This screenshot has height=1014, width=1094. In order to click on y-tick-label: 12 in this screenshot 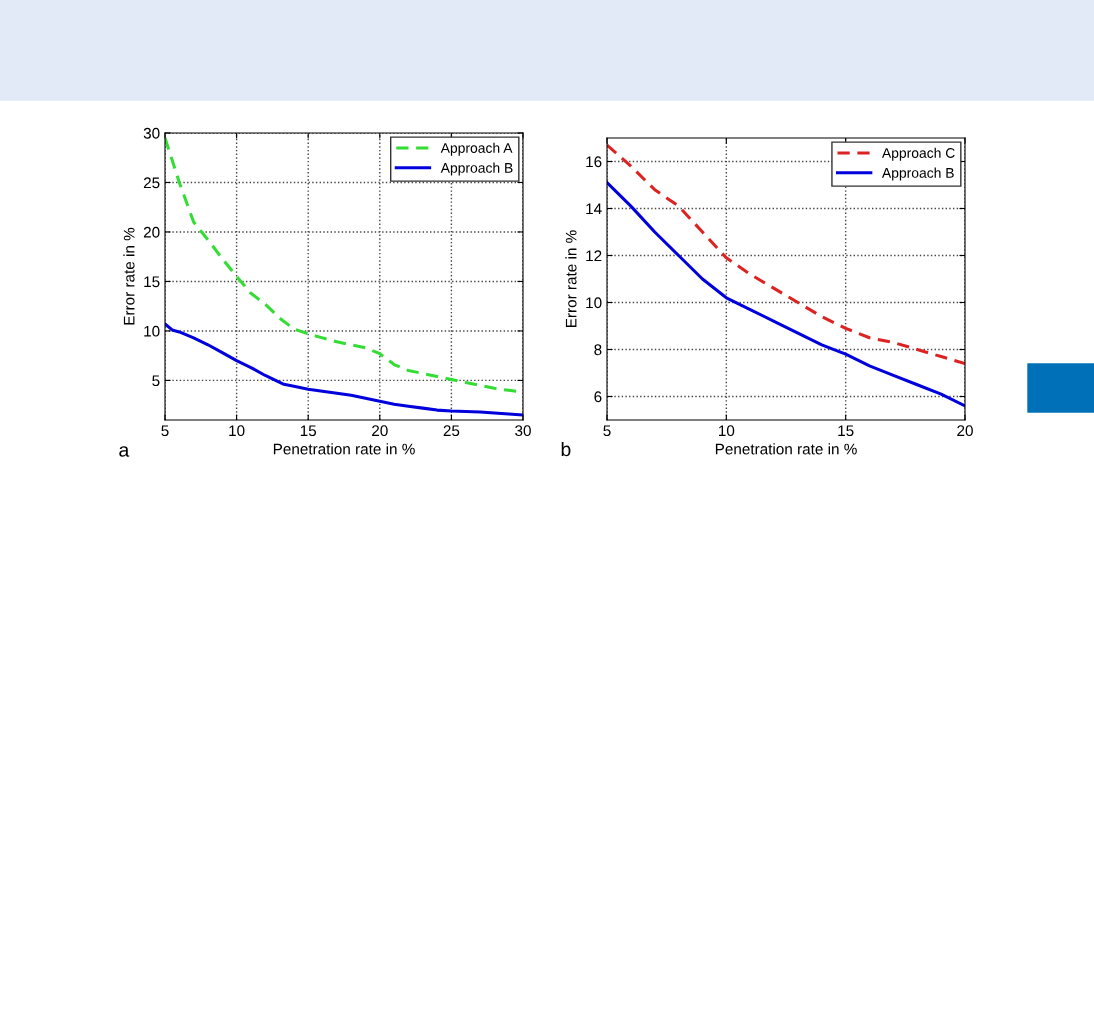, I will do `click(594, 256)`.